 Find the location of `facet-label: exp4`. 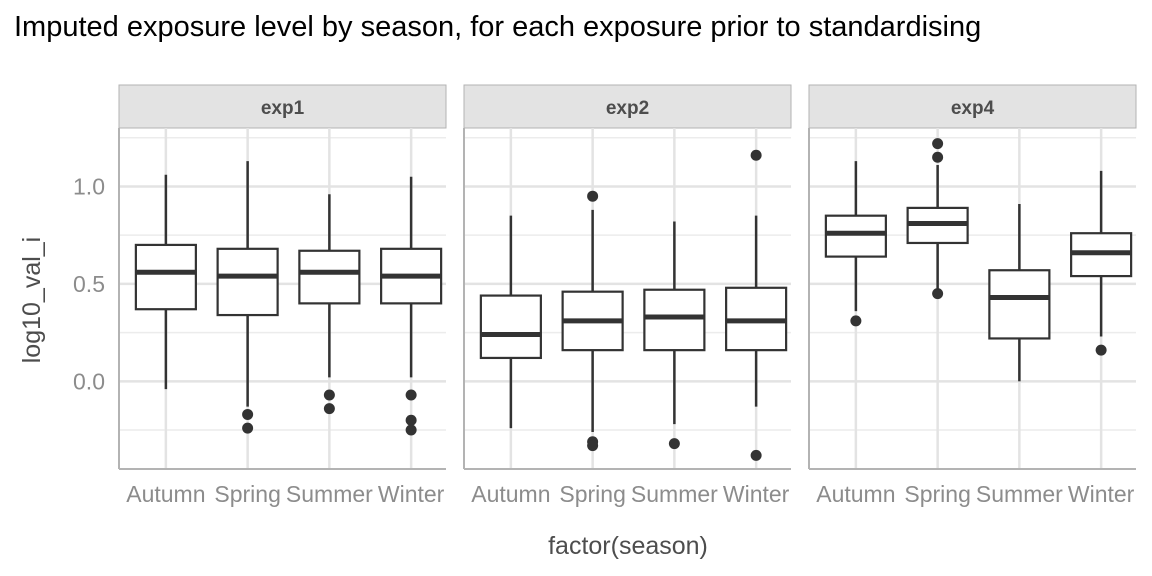

facet-label: exp4 is located at coordinates (973, 108).